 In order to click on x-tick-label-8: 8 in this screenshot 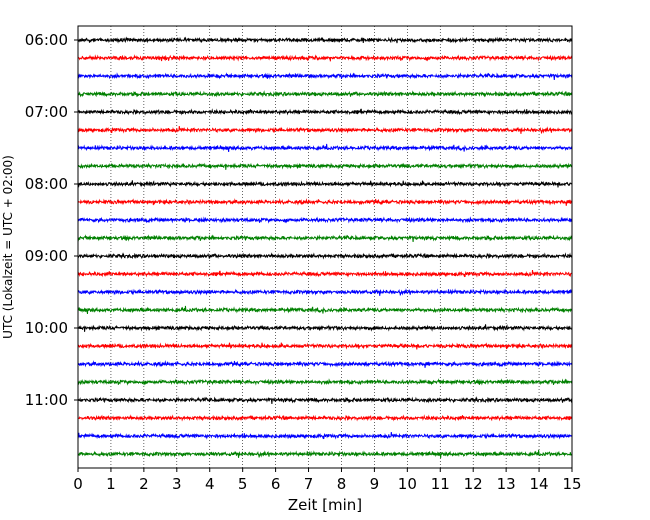, I will do `click(342, 484)`.